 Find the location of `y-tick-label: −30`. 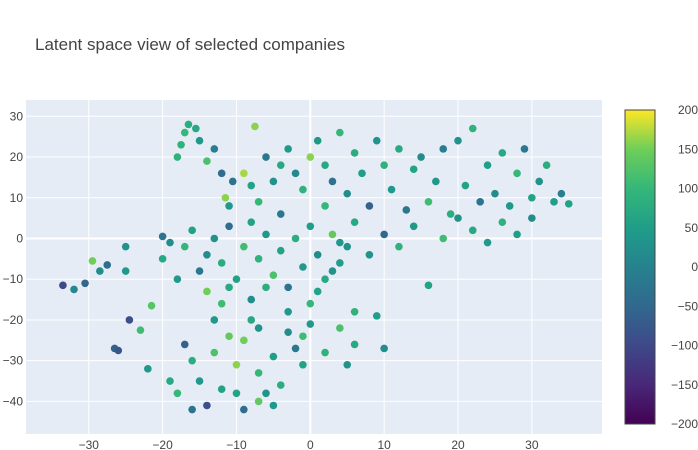

y-tick-label: −30 is located at coordinates (13, 361).